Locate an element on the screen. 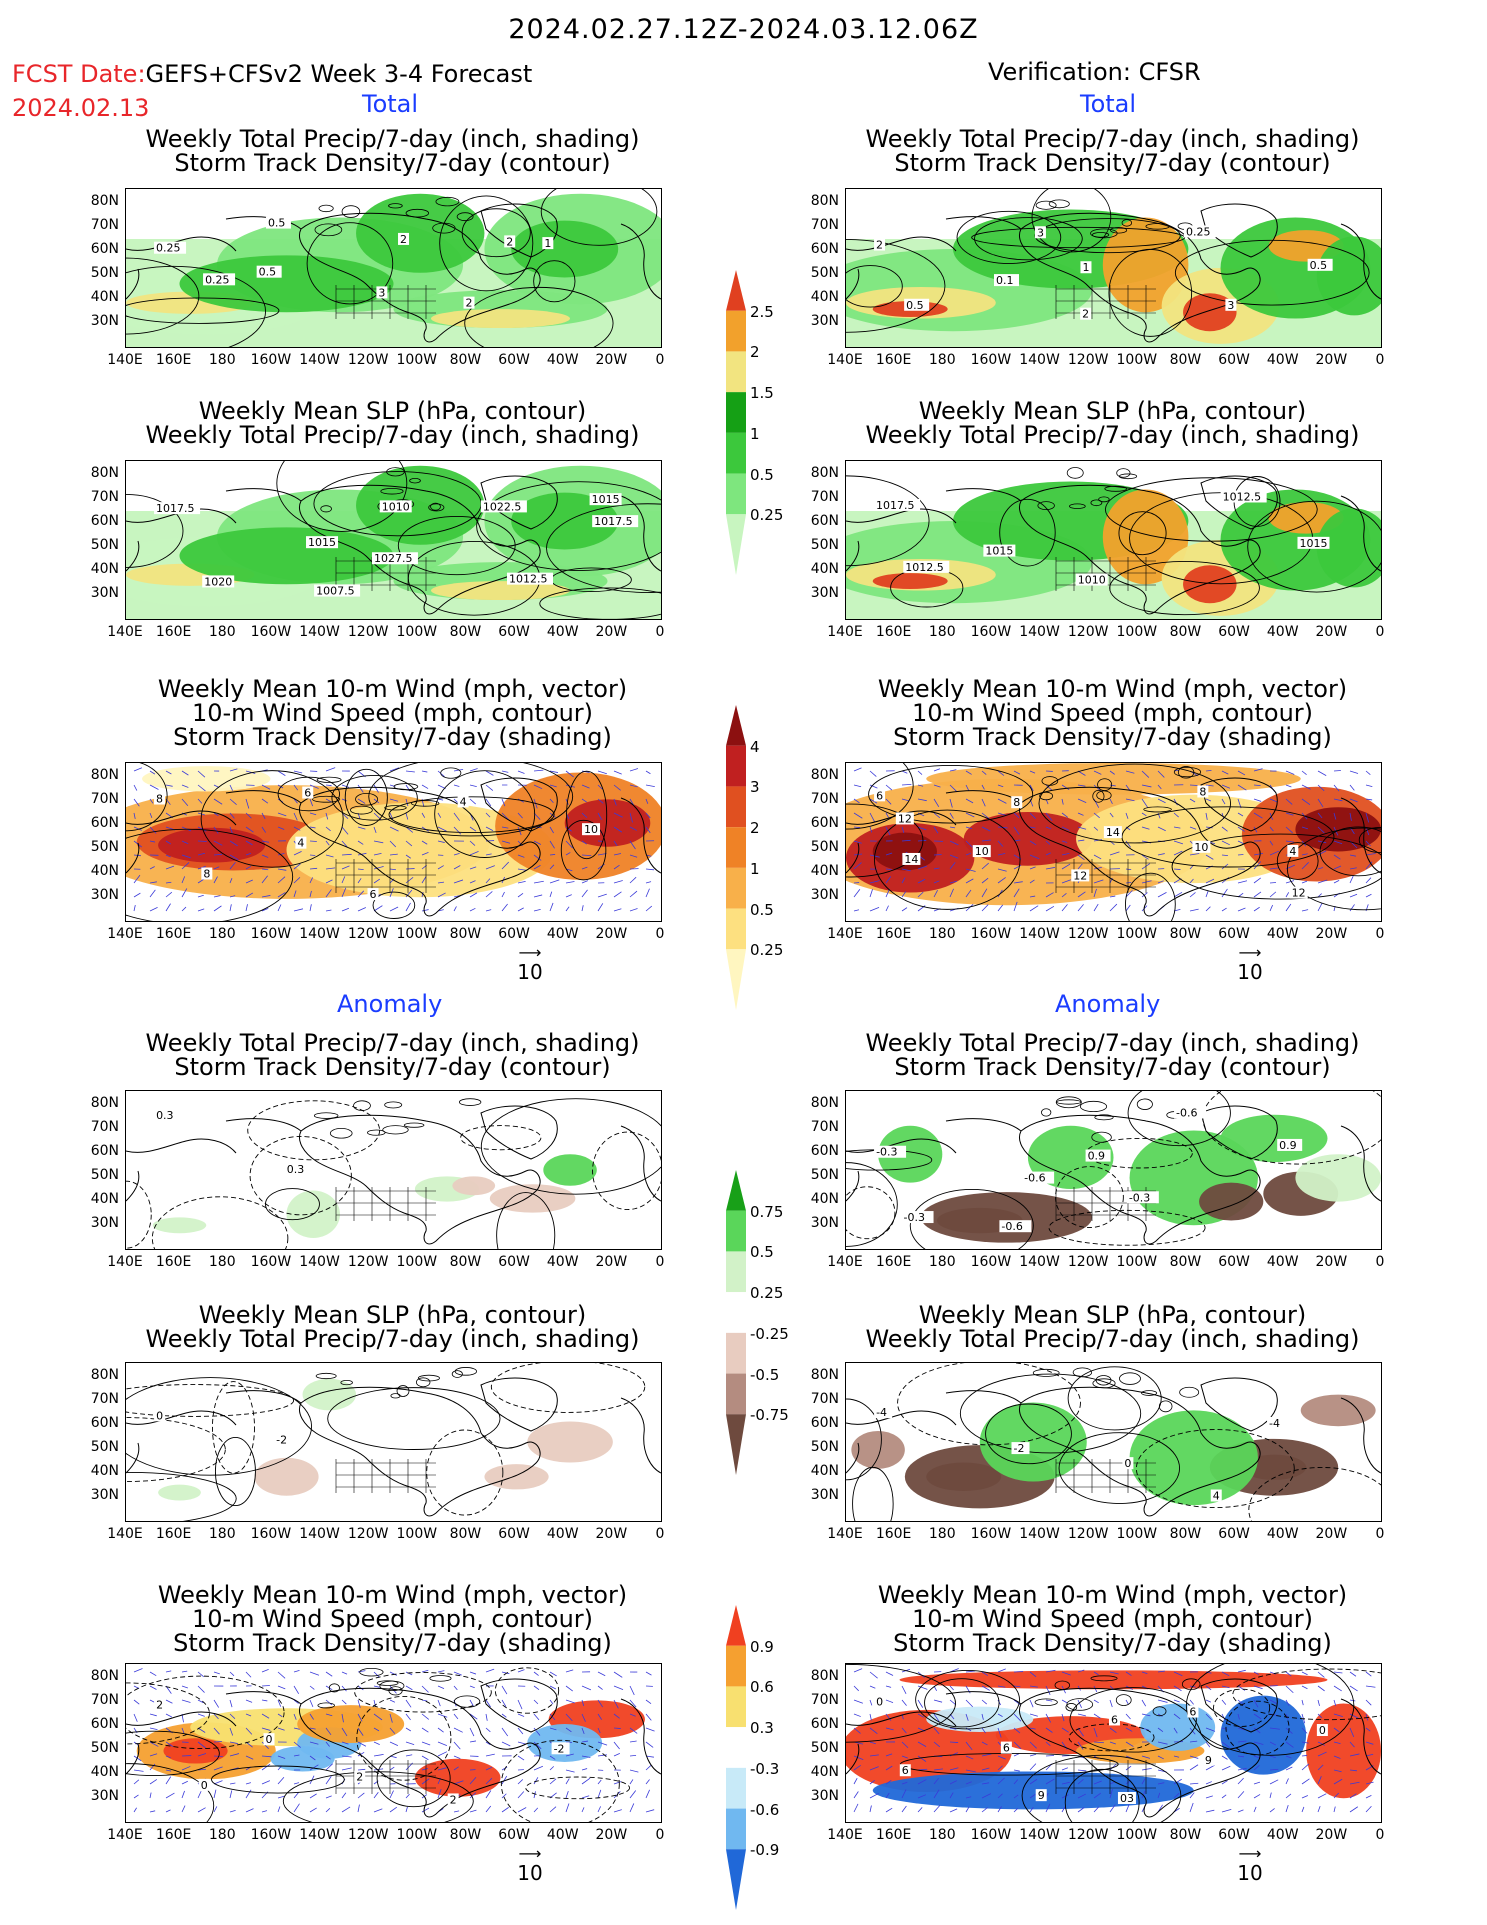  section-total-verification: Total is located at coordinates (1108, 104).